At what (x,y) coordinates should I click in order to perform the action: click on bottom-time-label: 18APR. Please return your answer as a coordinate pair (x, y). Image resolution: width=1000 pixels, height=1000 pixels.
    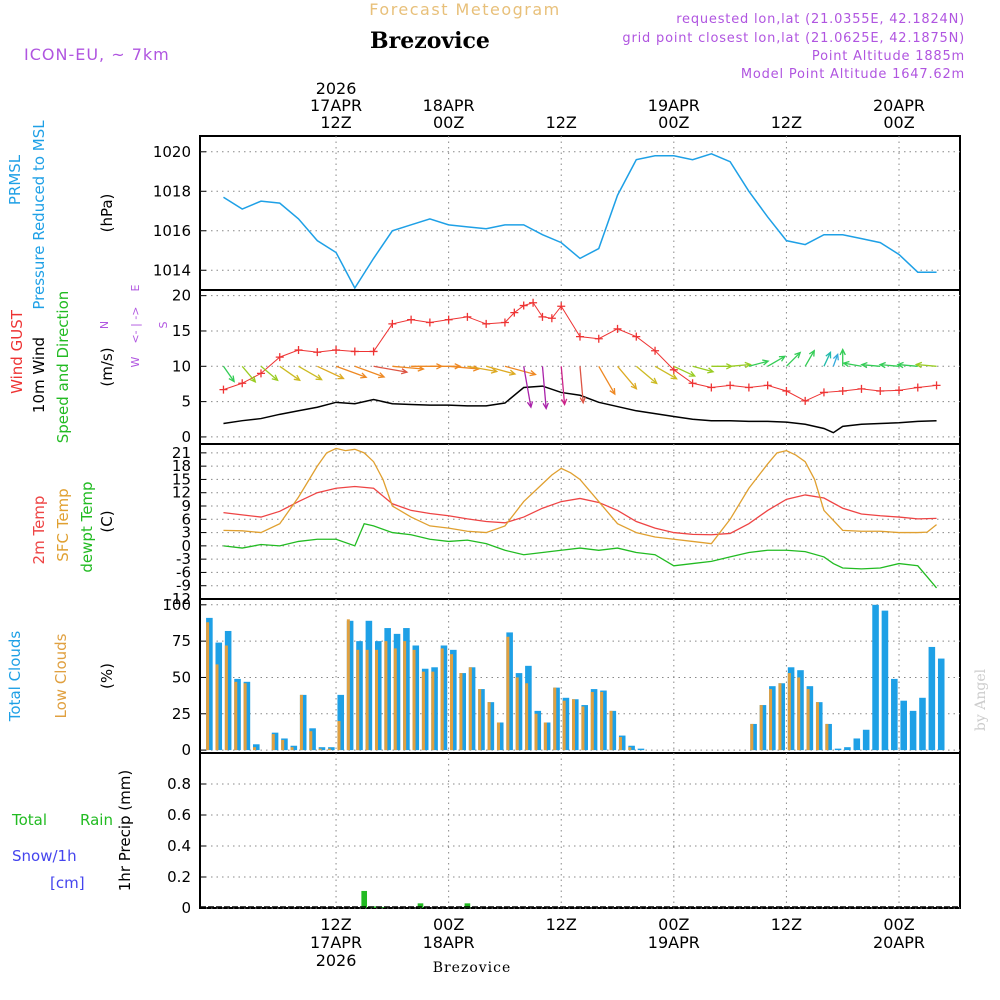
    Looking at the image, I should click on (449, 942).